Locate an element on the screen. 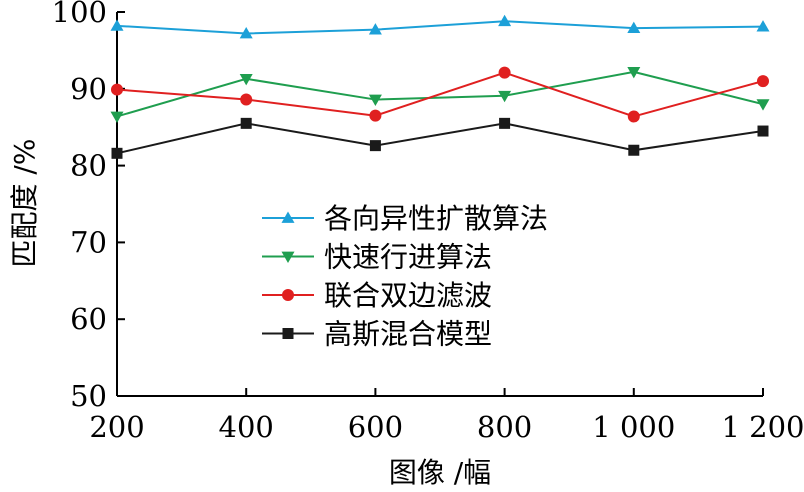 The image size is (804, 492). legend-item: 各向异性扩散算法 is located at coordinates (405, 218).